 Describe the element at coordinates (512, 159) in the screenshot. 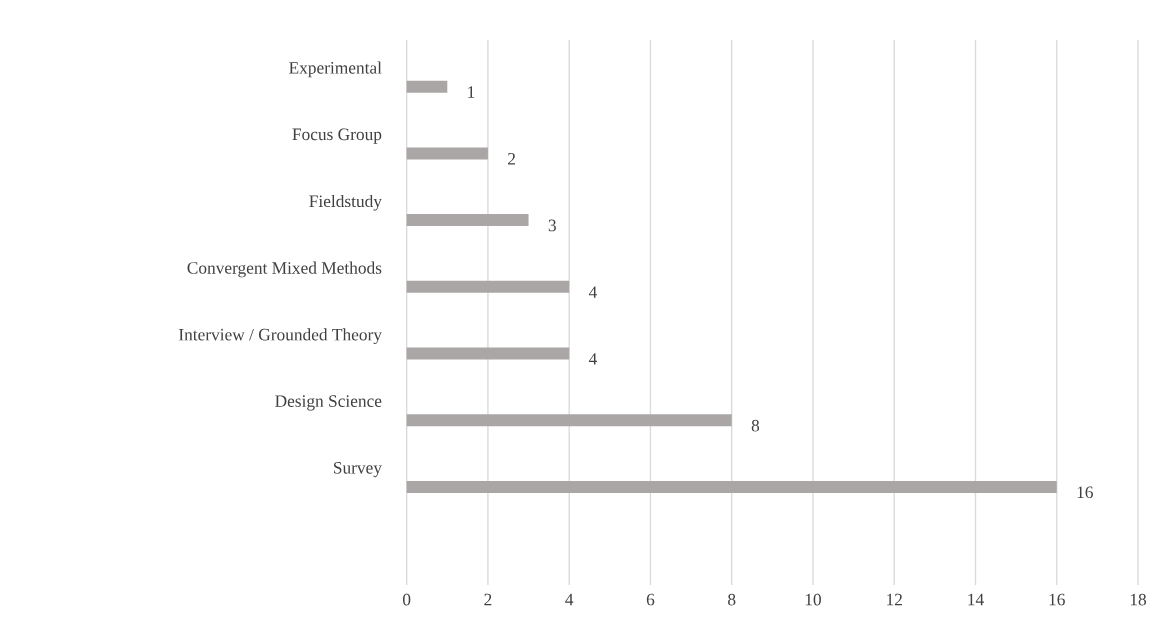

I see `data-label: 2` at that location.